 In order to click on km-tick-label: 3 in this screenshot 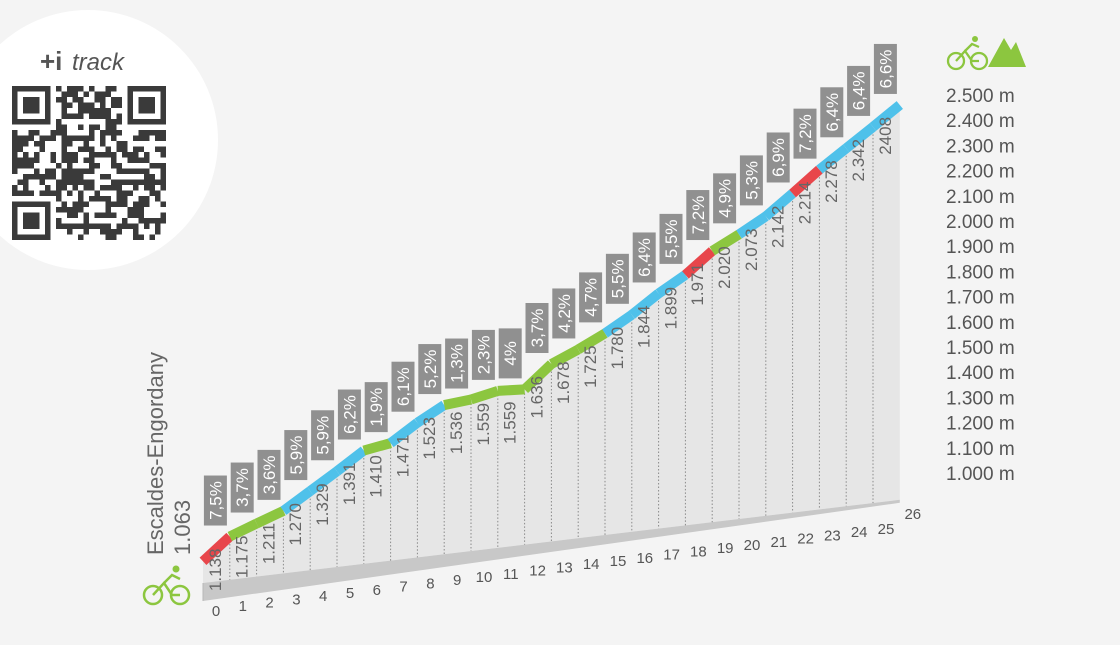, I will do `click(296, 599)`.